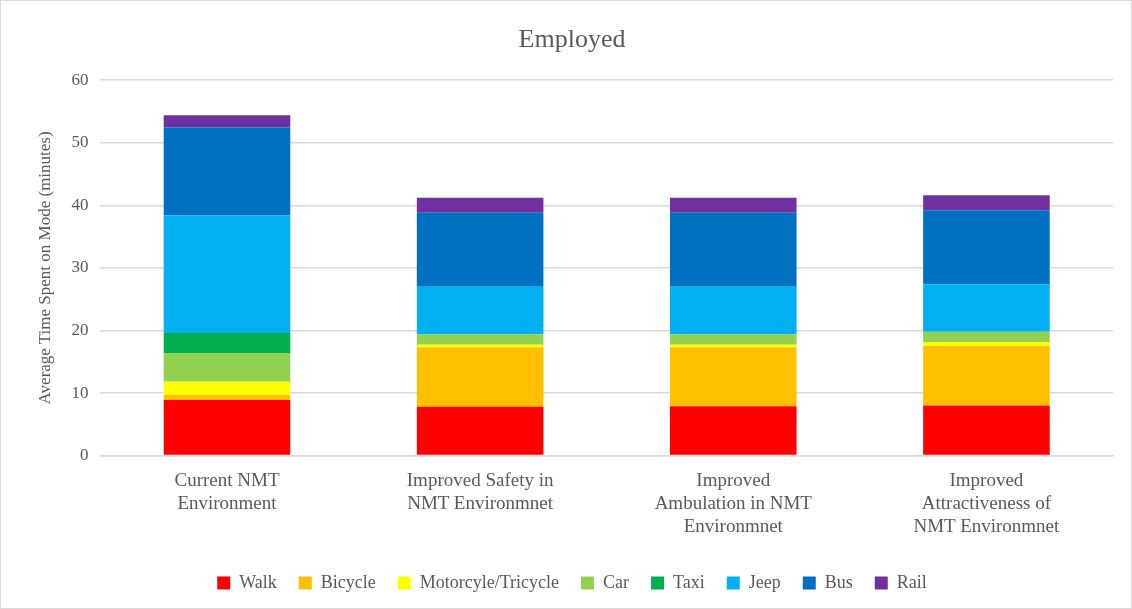  What do you see at coordinates (227, 490) in the screenshot?
I see `x-tick-label: Current NMT Environment` at bounding box center [227, 490].